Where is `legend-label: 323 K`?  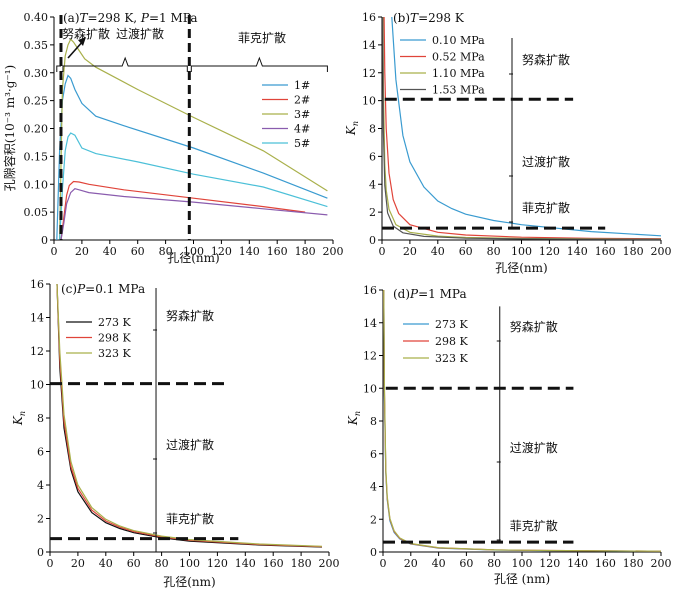
legend-label: 323 K is located at coordinates (451, 358).